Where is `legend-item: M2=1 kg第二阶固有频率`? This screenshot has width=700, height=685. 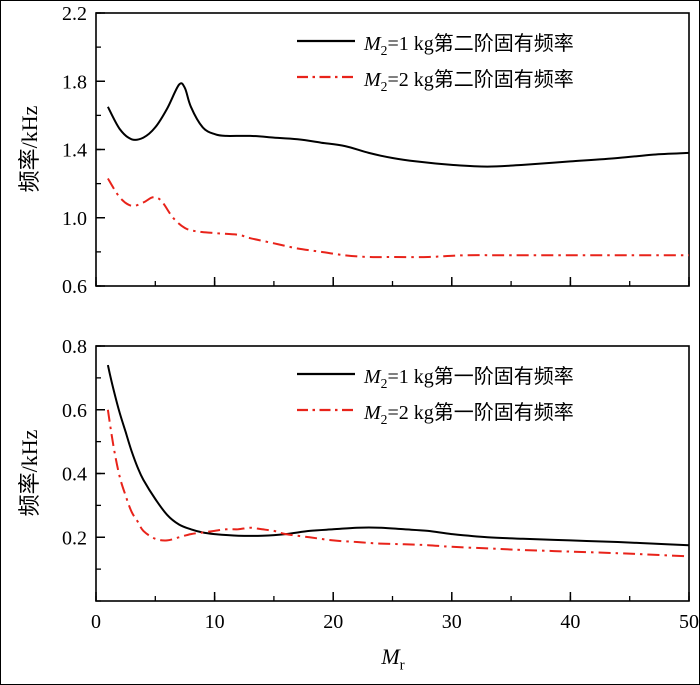
legend-item: M2=1 kg第二阶固有频率 is located at coordinates (435, 41).